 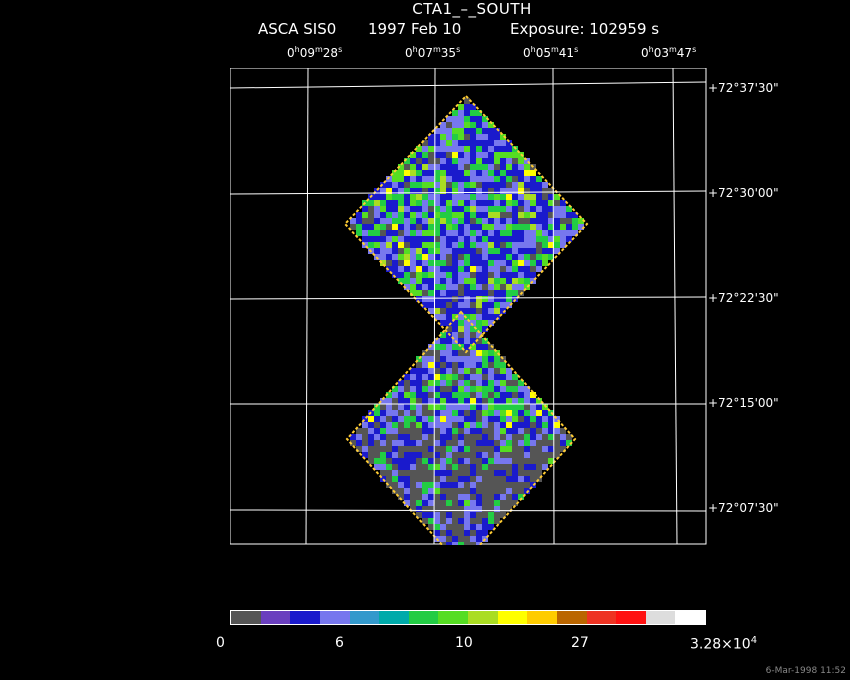 What do you see at coordinates (743, 88) in the screenshot?
I see `dec-tick-label: +72°37'30"` at bounding box center [743, 88].